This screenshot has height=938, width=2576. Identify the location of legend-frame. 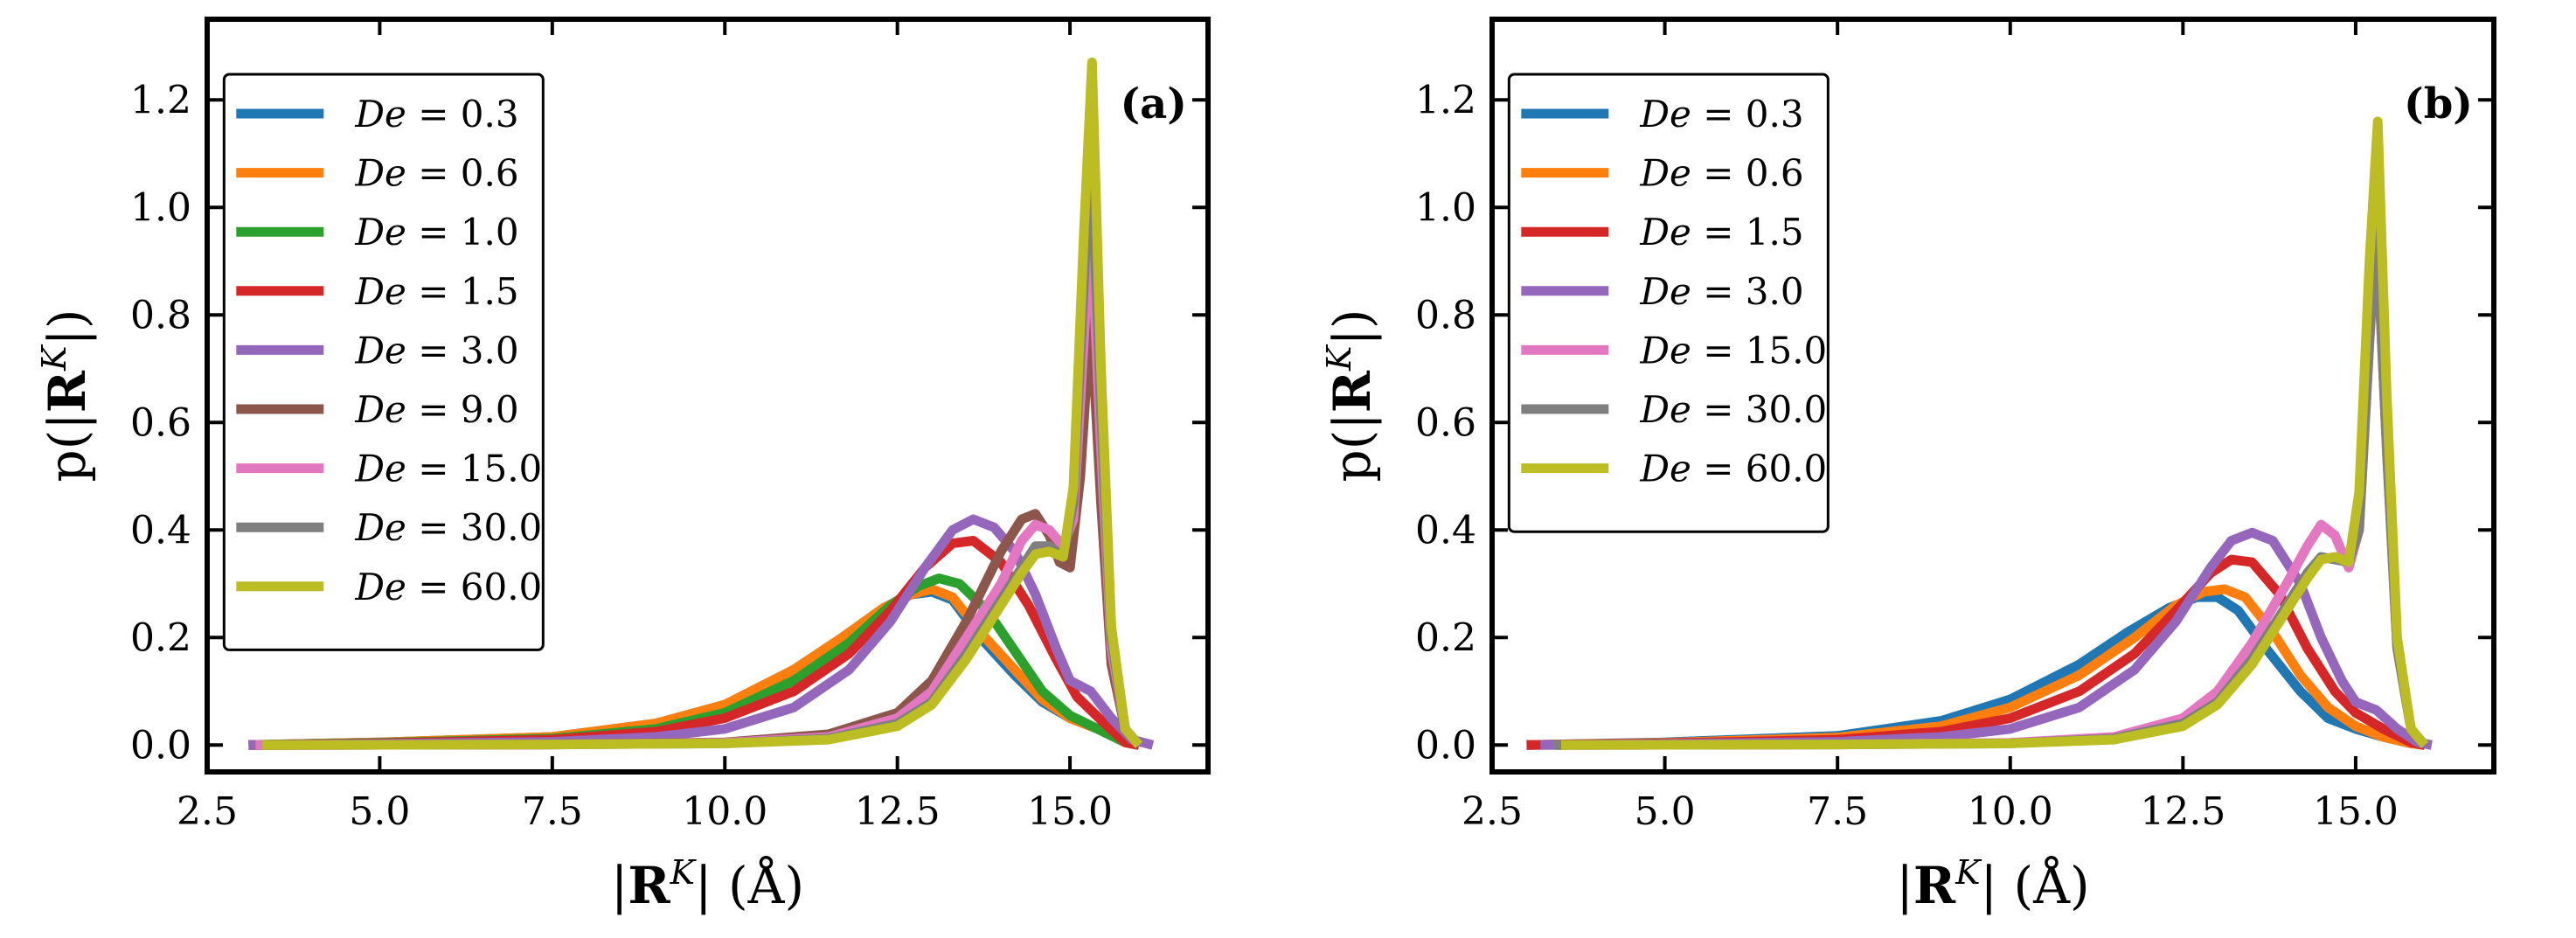
(383, 362).